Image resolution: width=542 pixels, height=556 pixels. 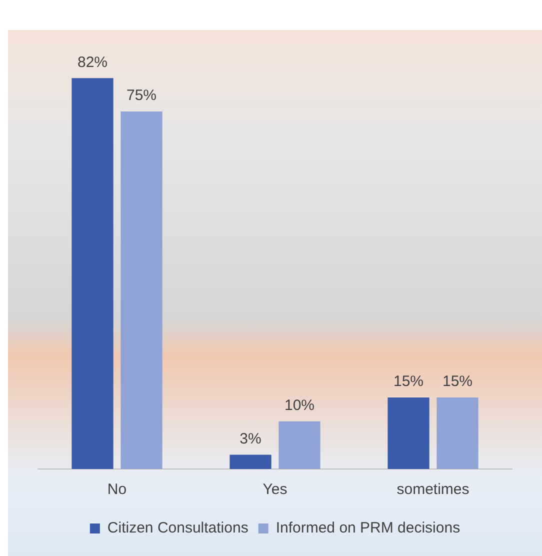 What do you see at coordinates (433, 489) in the screenshot?
I see `x-tick-label: sometimes` at bounding box center [433, 489].